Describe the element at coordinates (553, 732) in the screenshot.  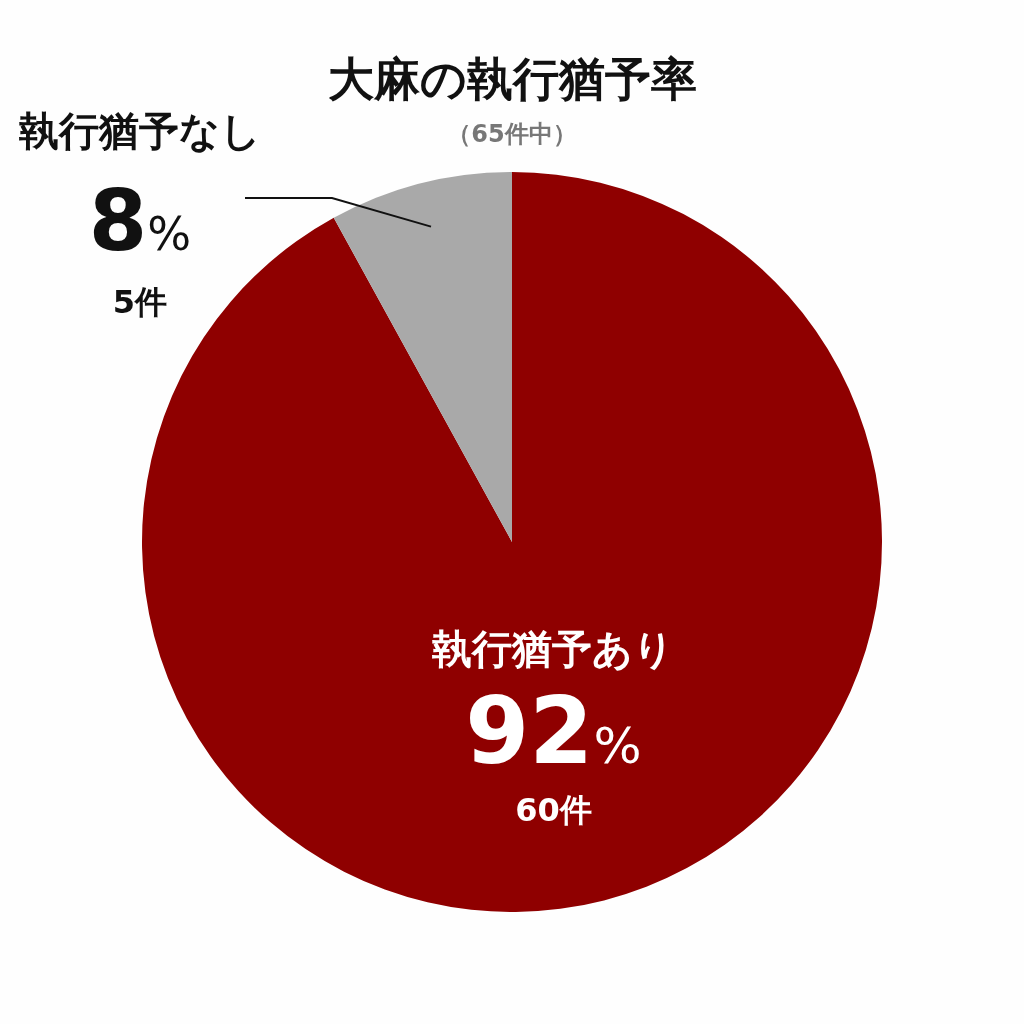
I see `data-label: 92%` at that location.